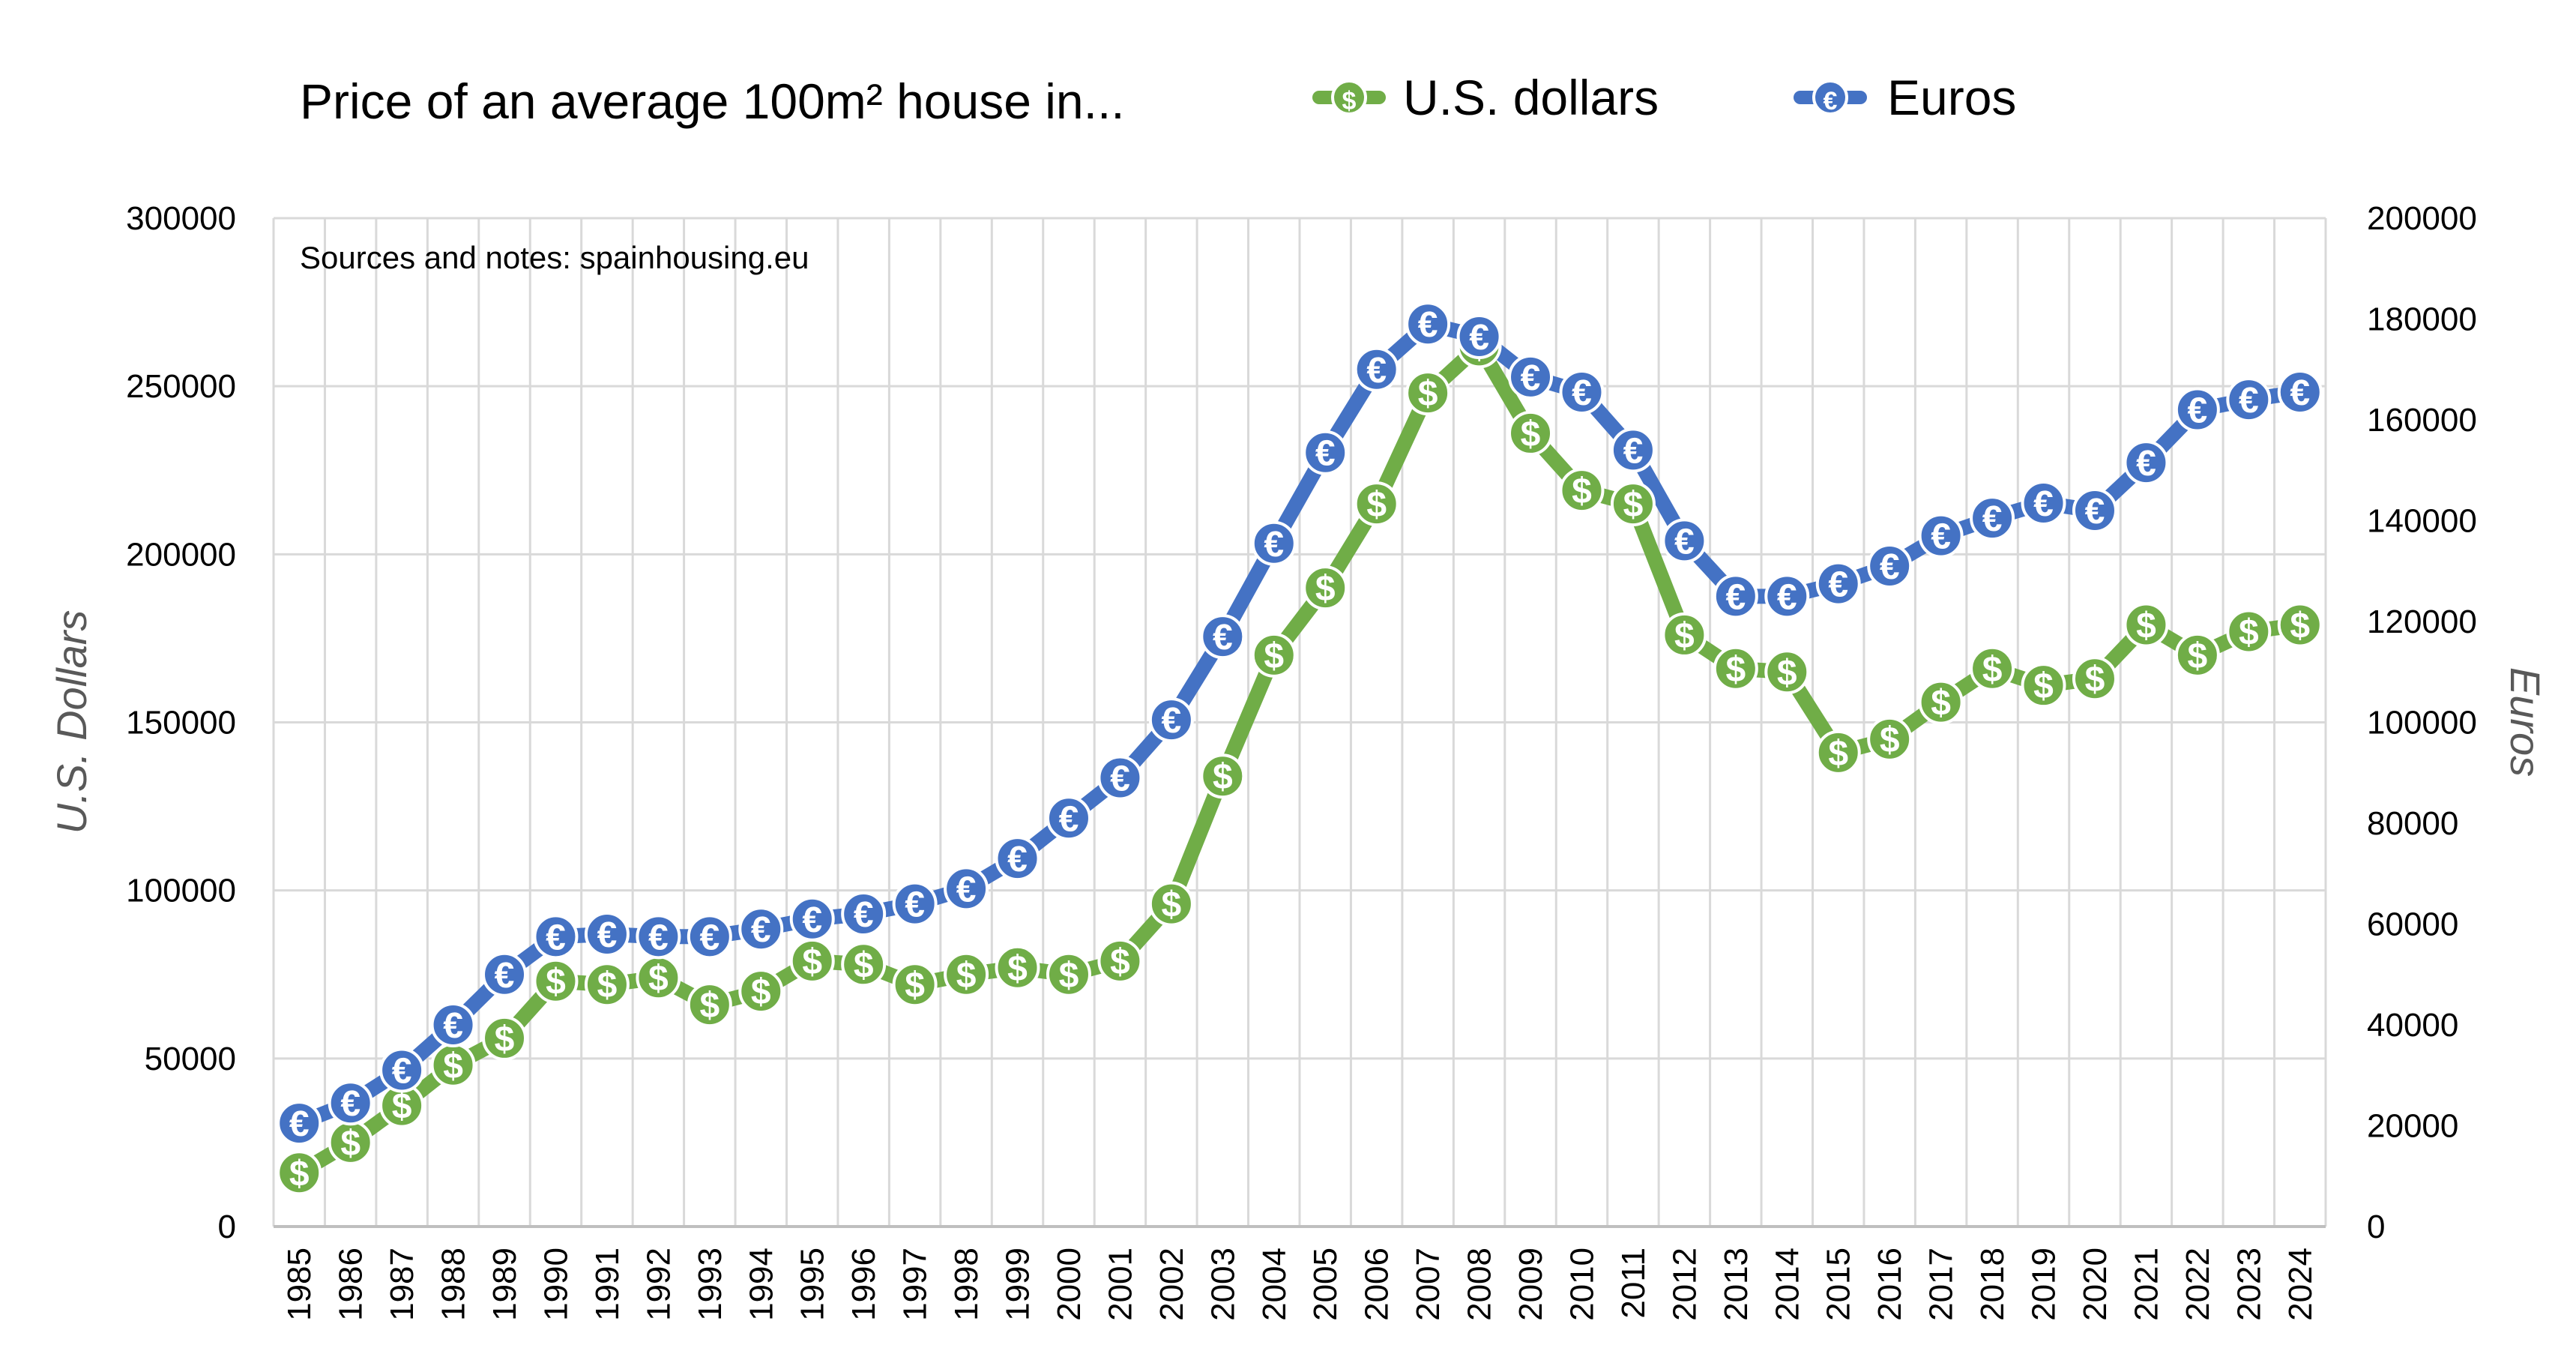  Describe the element at coordinates (2249, 1284) in the screenshot. I see `x-tick-label: 2023` at that location.